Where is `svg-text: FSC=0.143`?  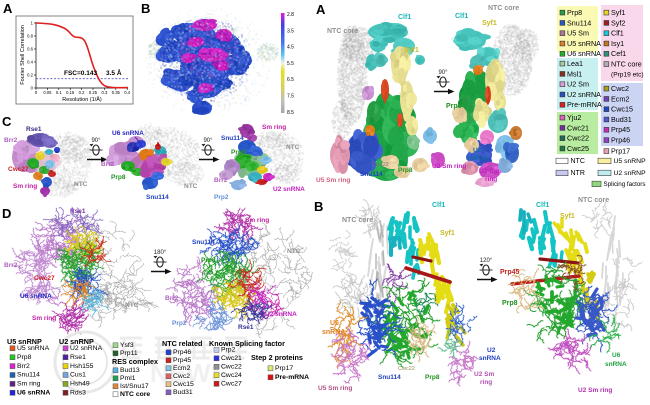 svg-text: FSC=0.143 is located at coordinates (80, 73).